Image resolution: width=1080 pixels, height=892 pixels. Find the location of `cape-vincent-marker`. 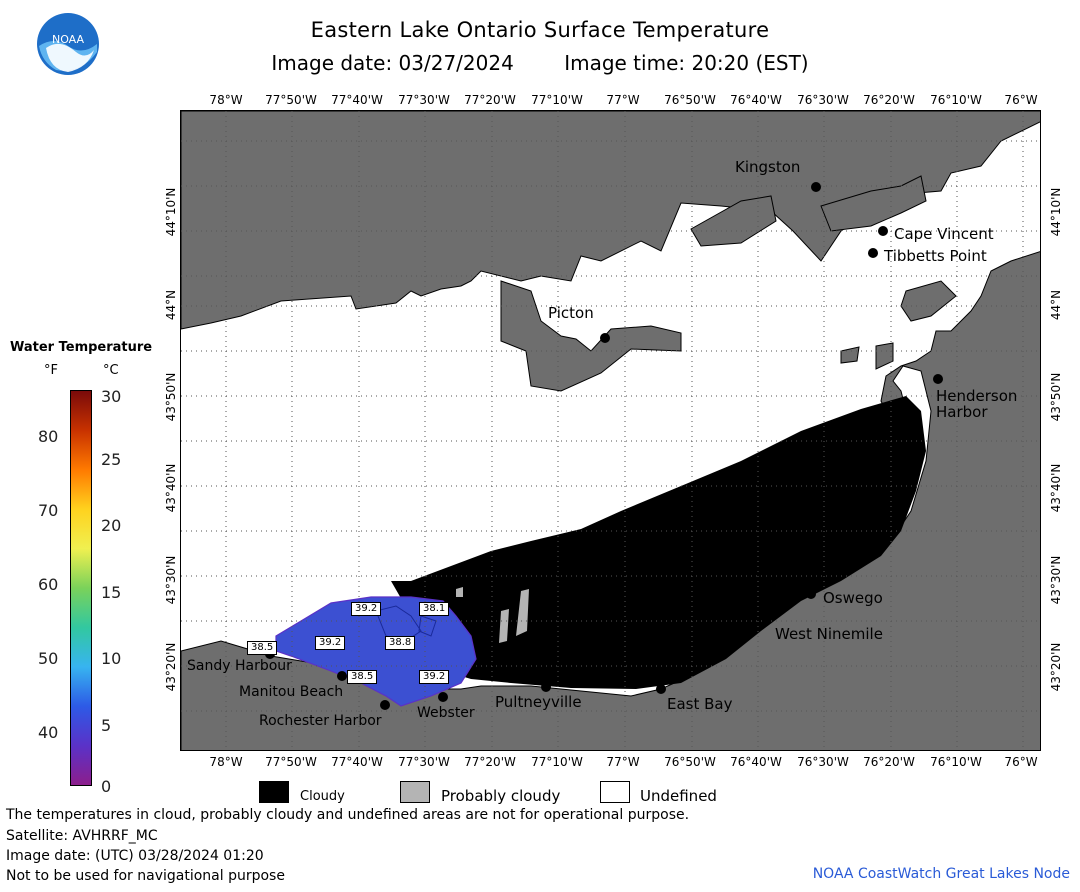

cape-vincent-marker is located at coordinates (883, 231).